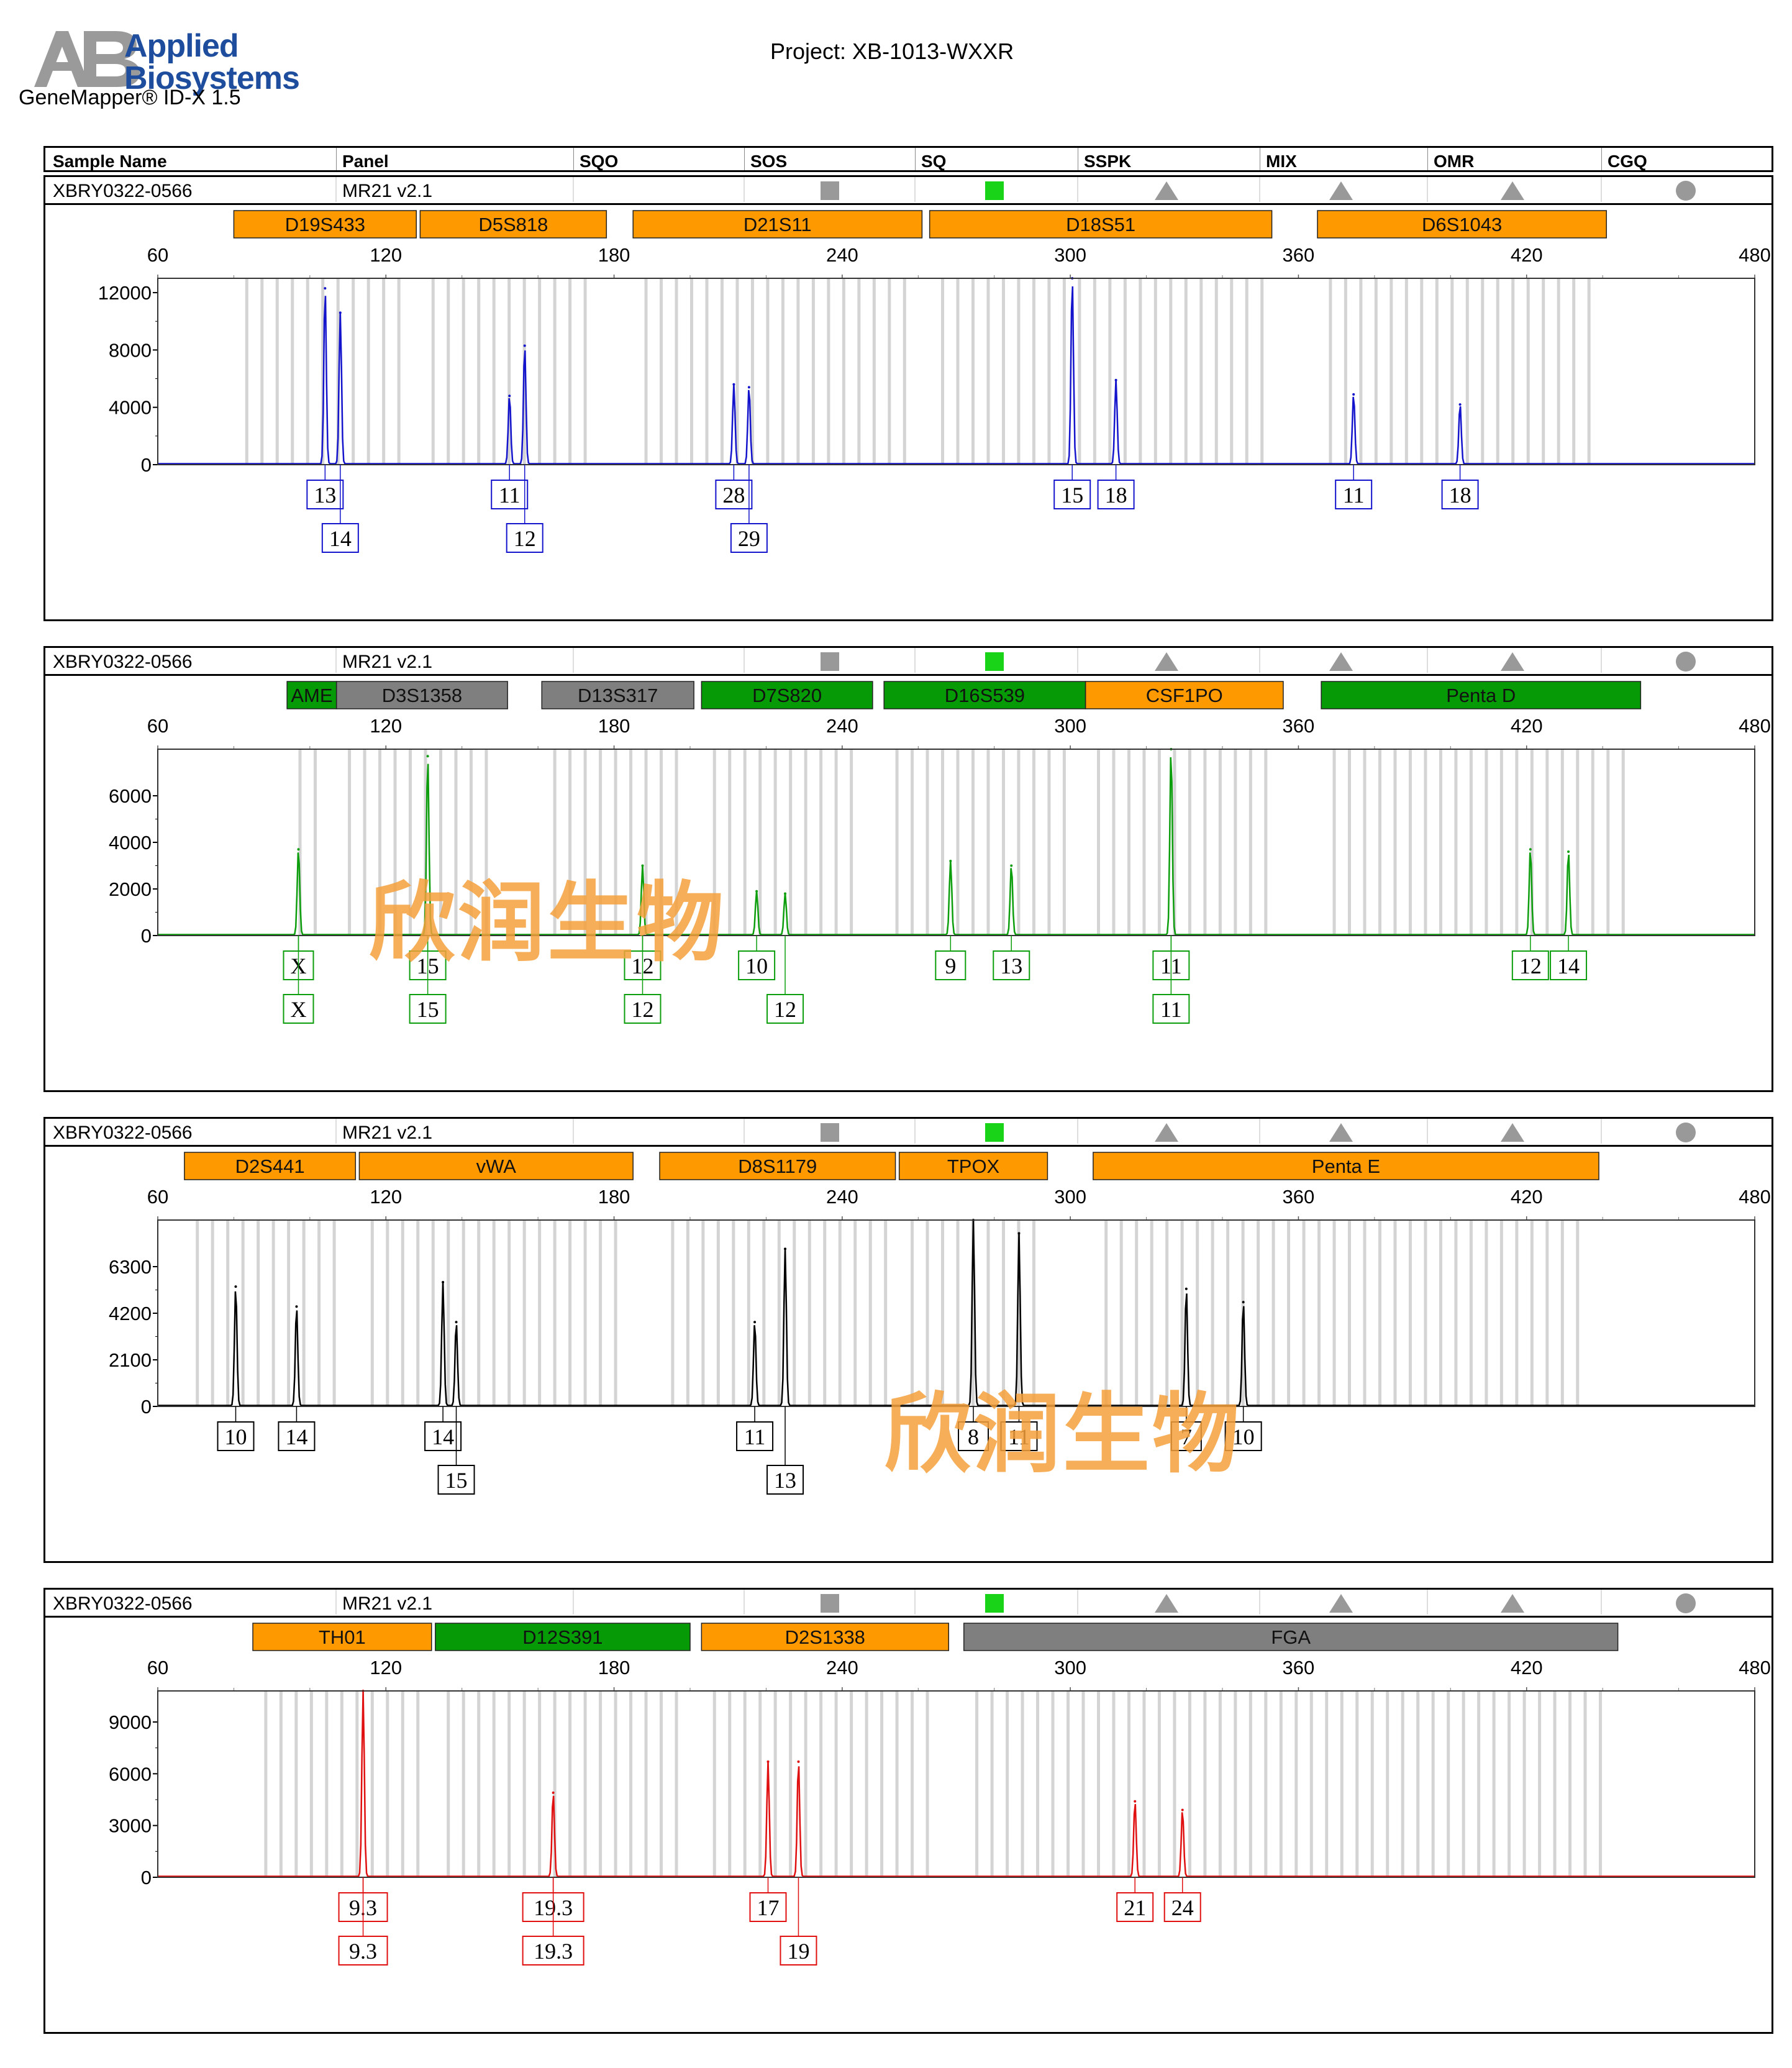 The width and height of the screenshot is (1792, 2068). What do you see at coordinates (934, 161) in the screenshot?
I see `column-sq: SQ` at bounding box center [934, 161].